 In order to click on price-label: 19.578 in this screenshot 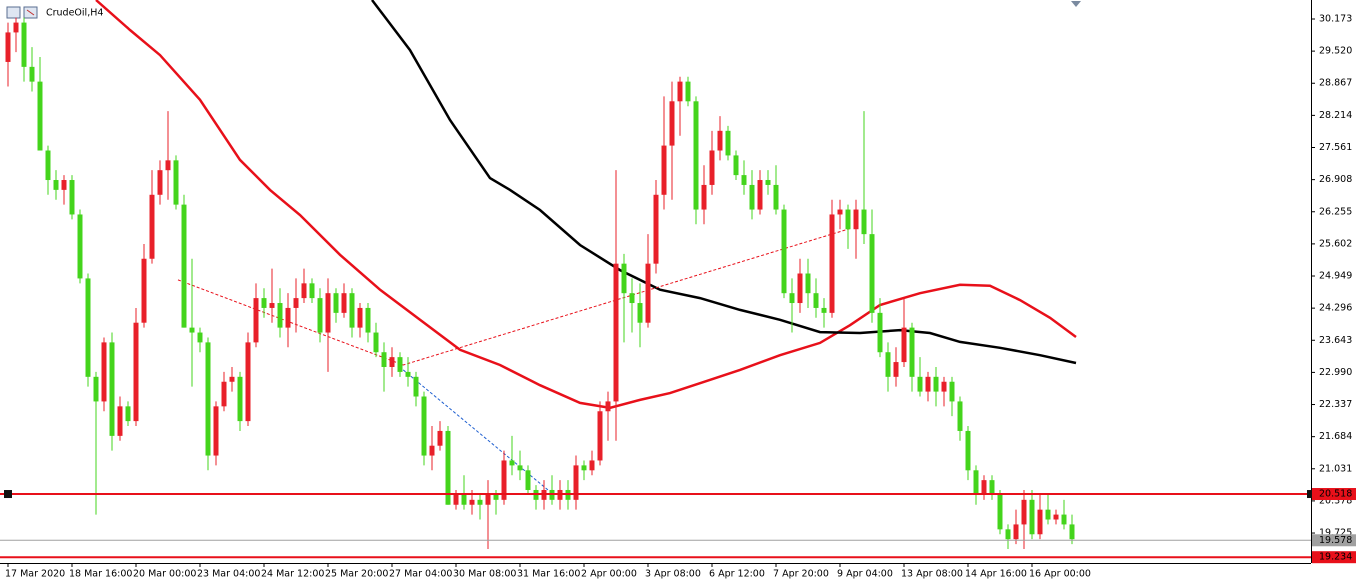, I will do `click(1335, 540)`.